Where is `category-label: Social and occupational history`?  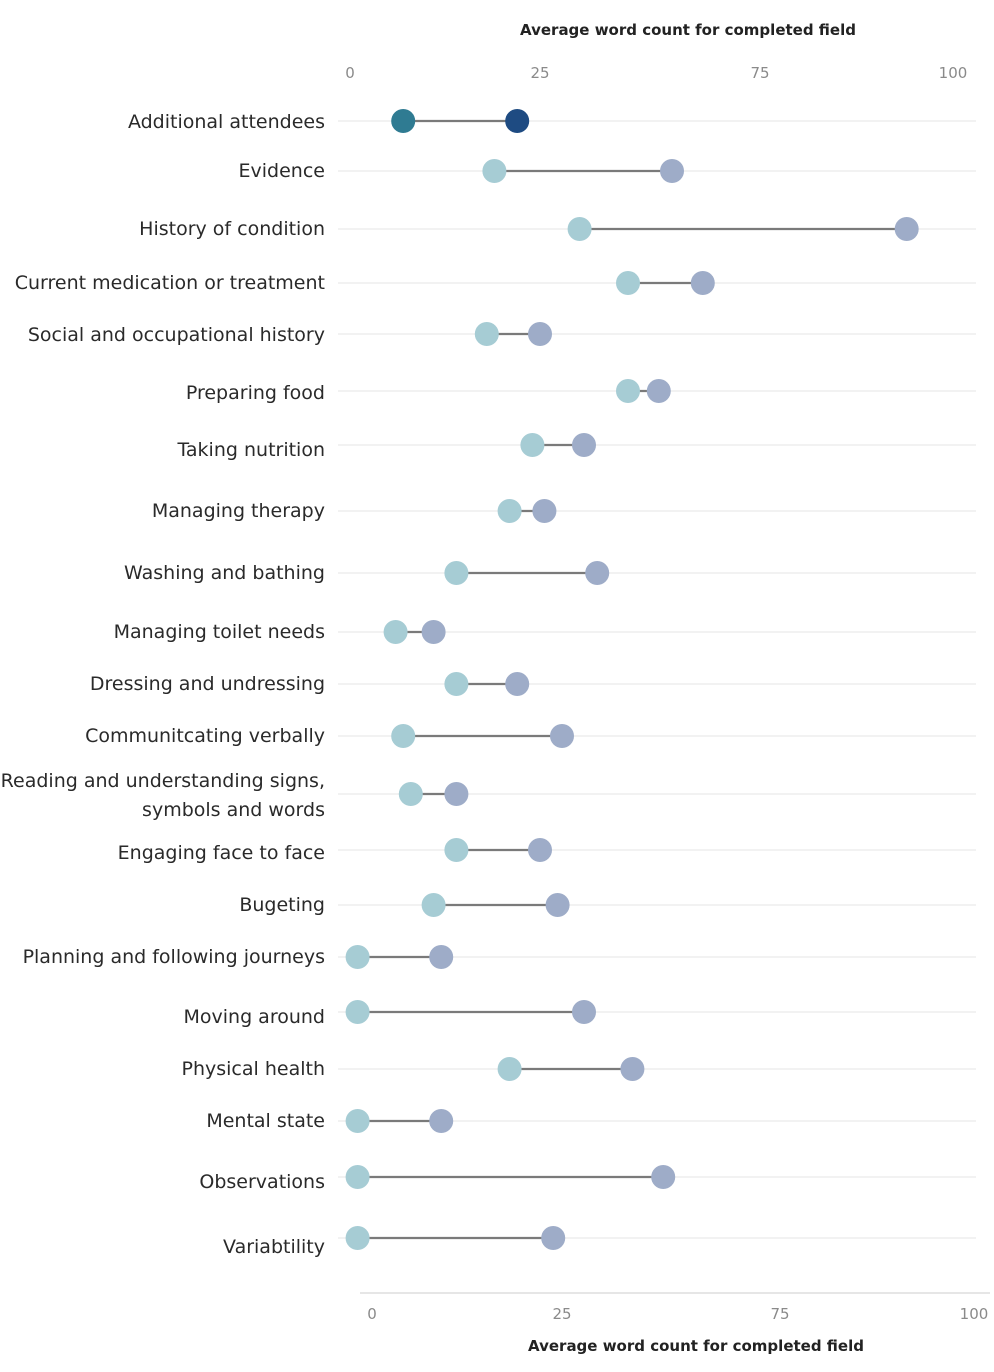 category-label: Social and occupational history is located at coordinates (176, 335).